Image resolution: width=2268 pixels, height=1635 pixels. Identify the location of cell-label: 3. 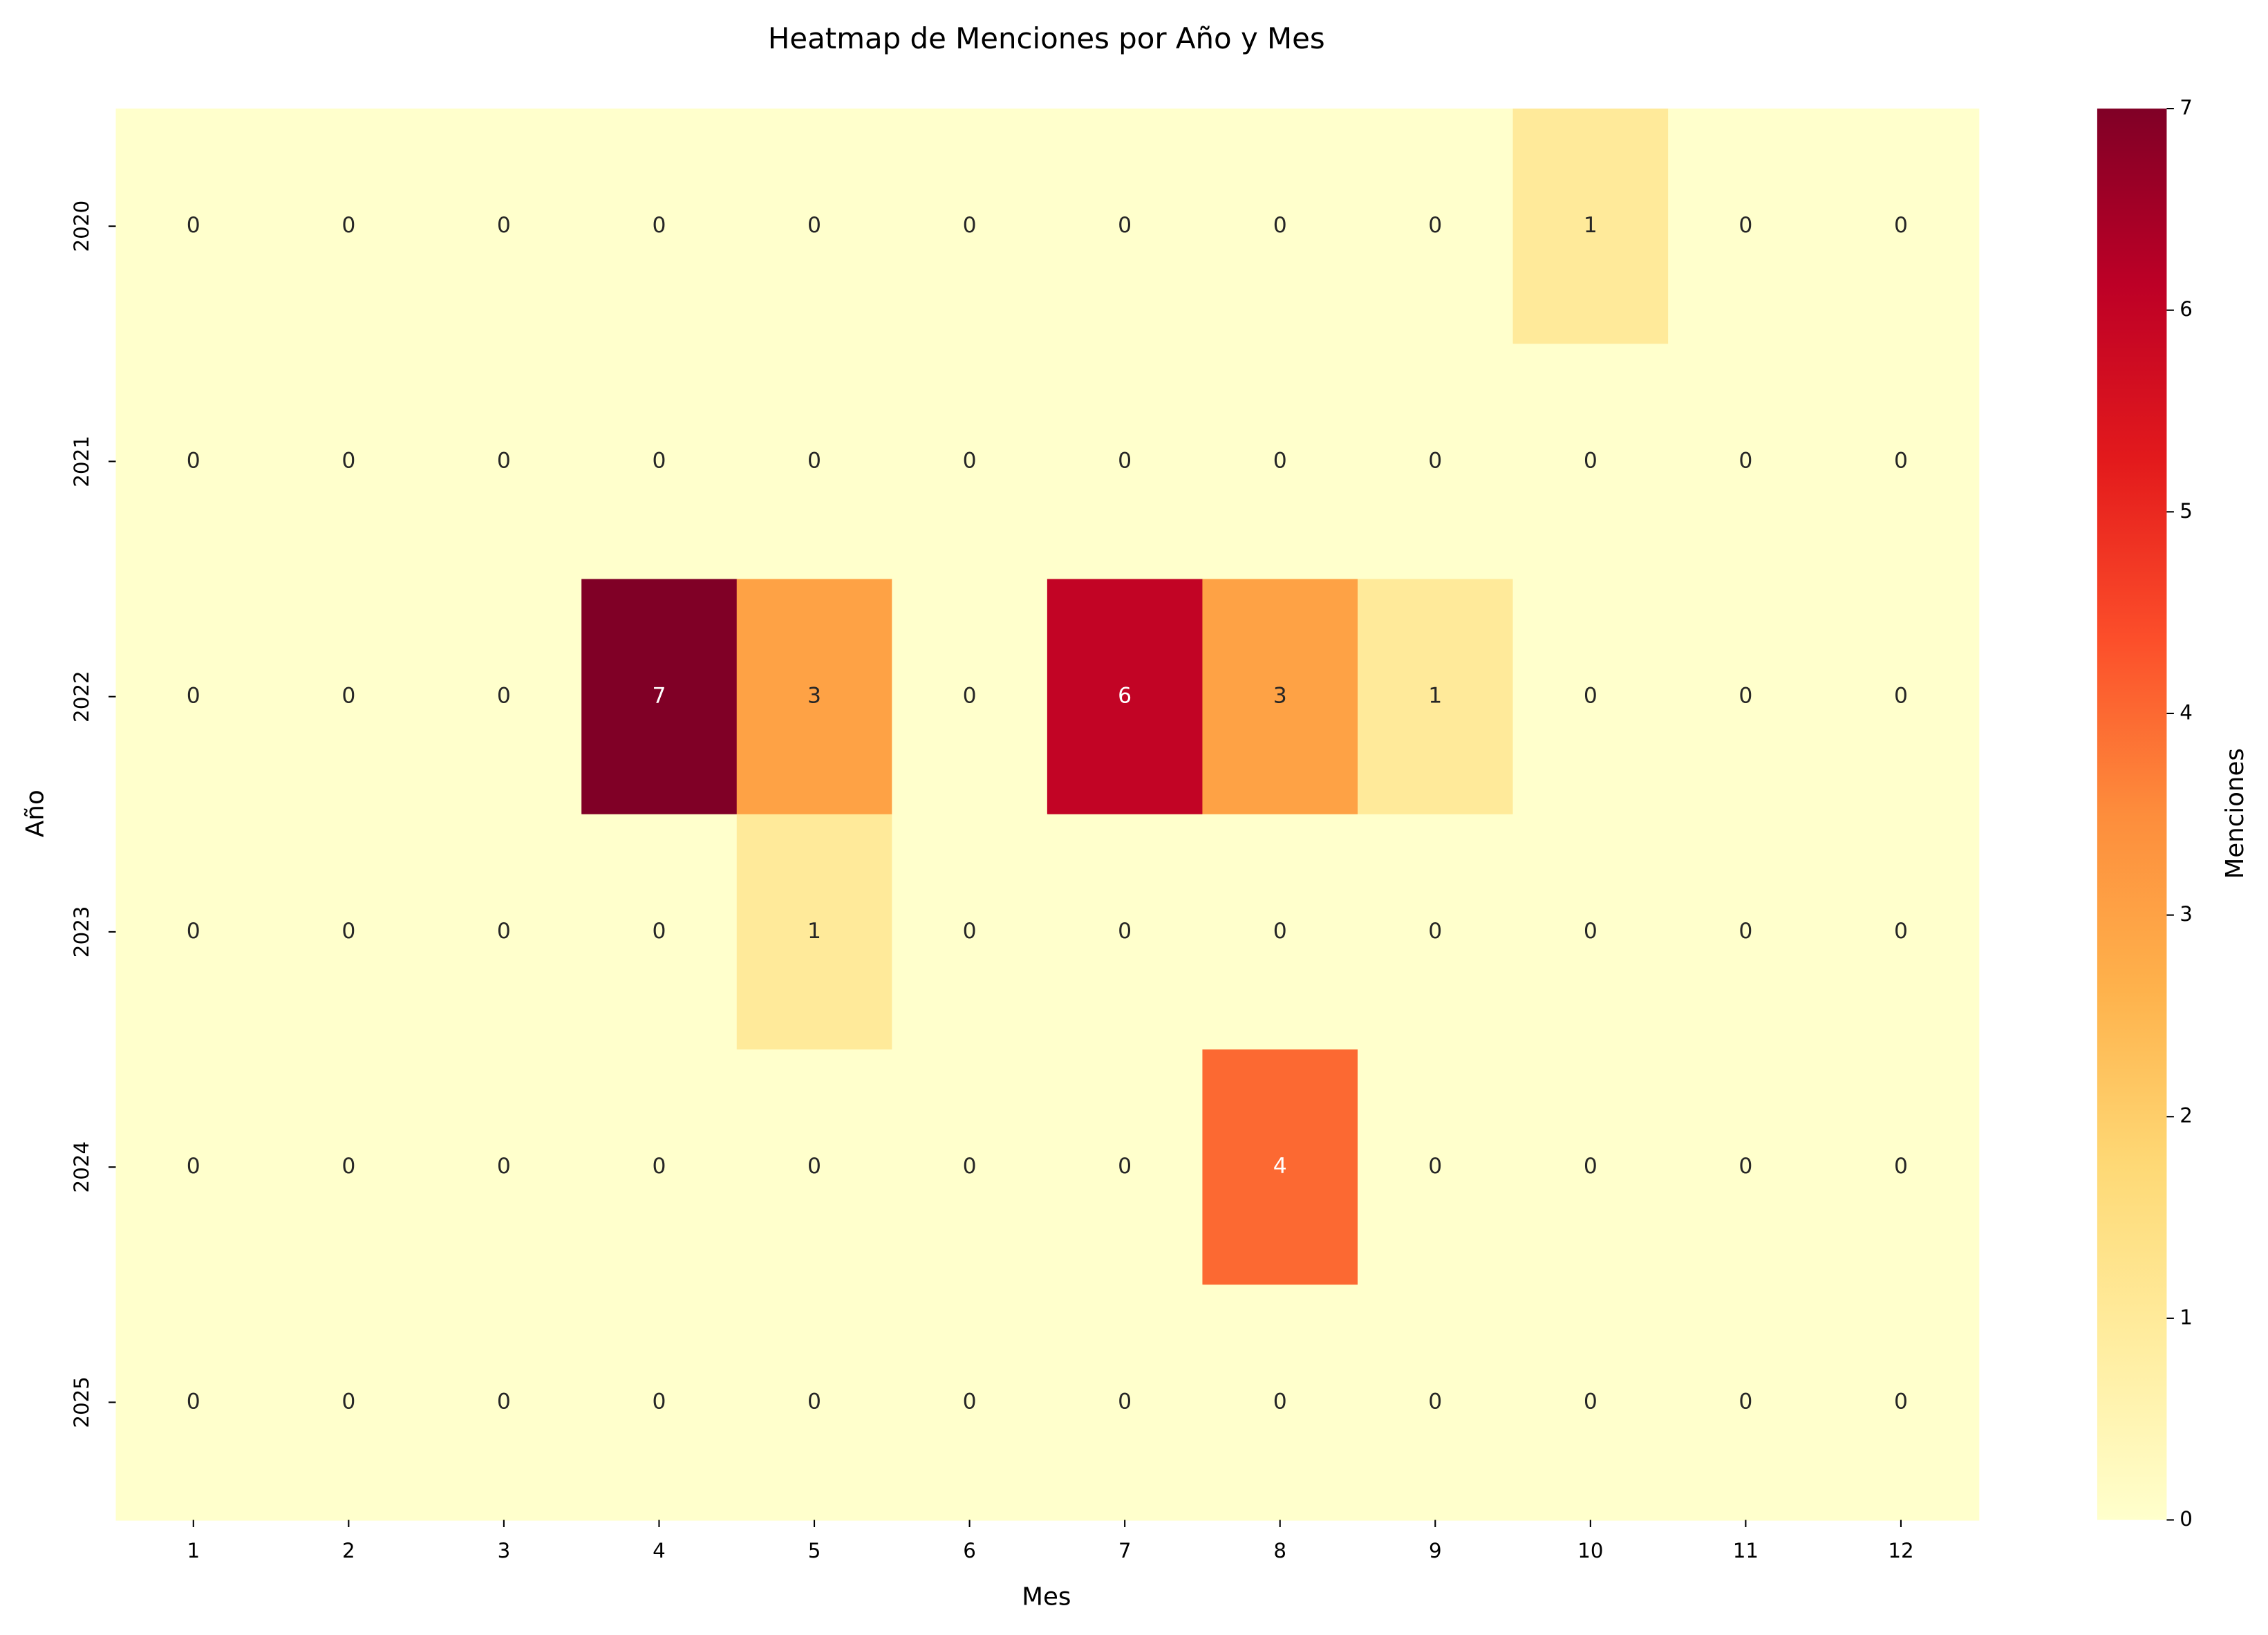
(1280, 696).